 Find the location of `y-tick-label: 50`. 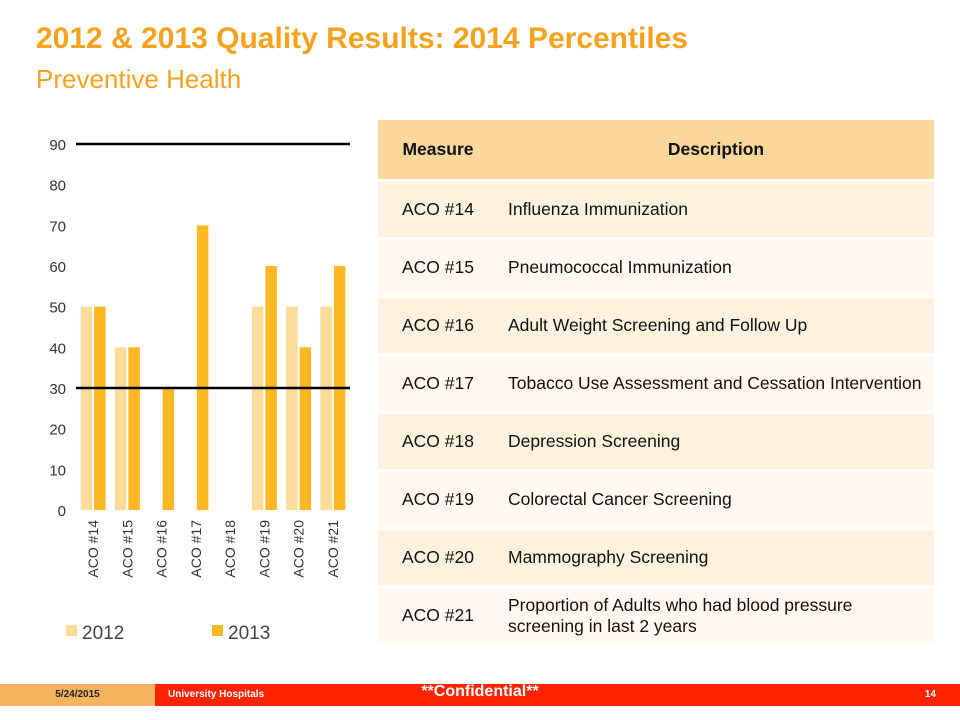

y-tick-label: 50 is located at coordinates (57, 308).